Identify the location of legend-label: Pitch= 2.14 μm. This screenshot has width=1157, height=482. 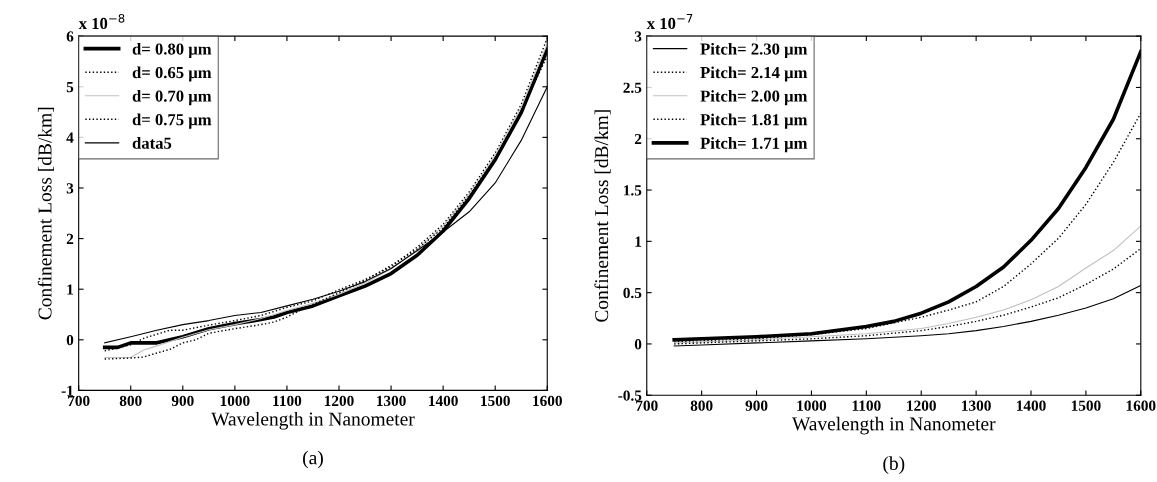
(754, 74).